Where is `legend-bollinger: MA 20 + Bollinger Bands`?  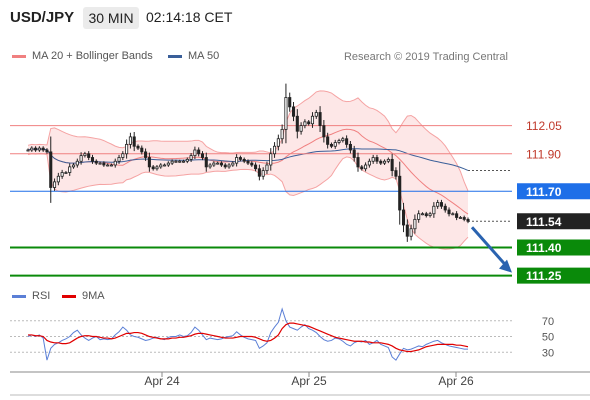
legend-bollinger: MA 20 + Bollinger Bands is located at coordinates (82, 56).